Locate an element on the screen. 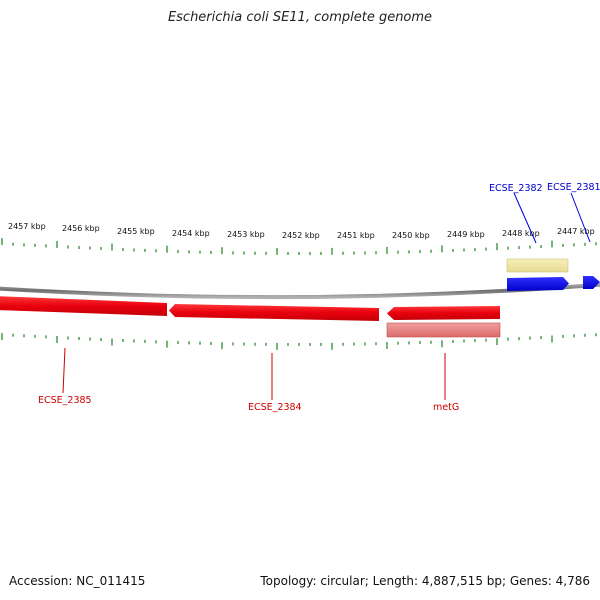 The height and width of the screenshot is (600, 600). gene-label-ecse-2385: ECSE_2385 is located at coordinates (65, 400).